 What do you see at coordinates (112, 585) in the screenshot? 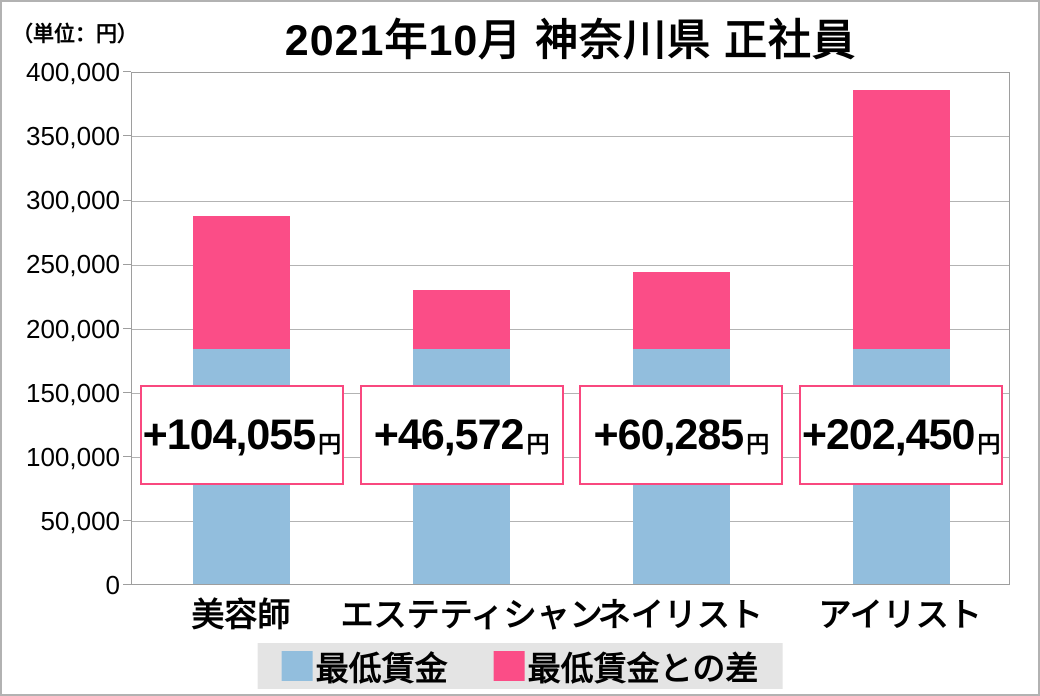
I see `y-axis-tick-label: 0` at bounding box center [112, 585].